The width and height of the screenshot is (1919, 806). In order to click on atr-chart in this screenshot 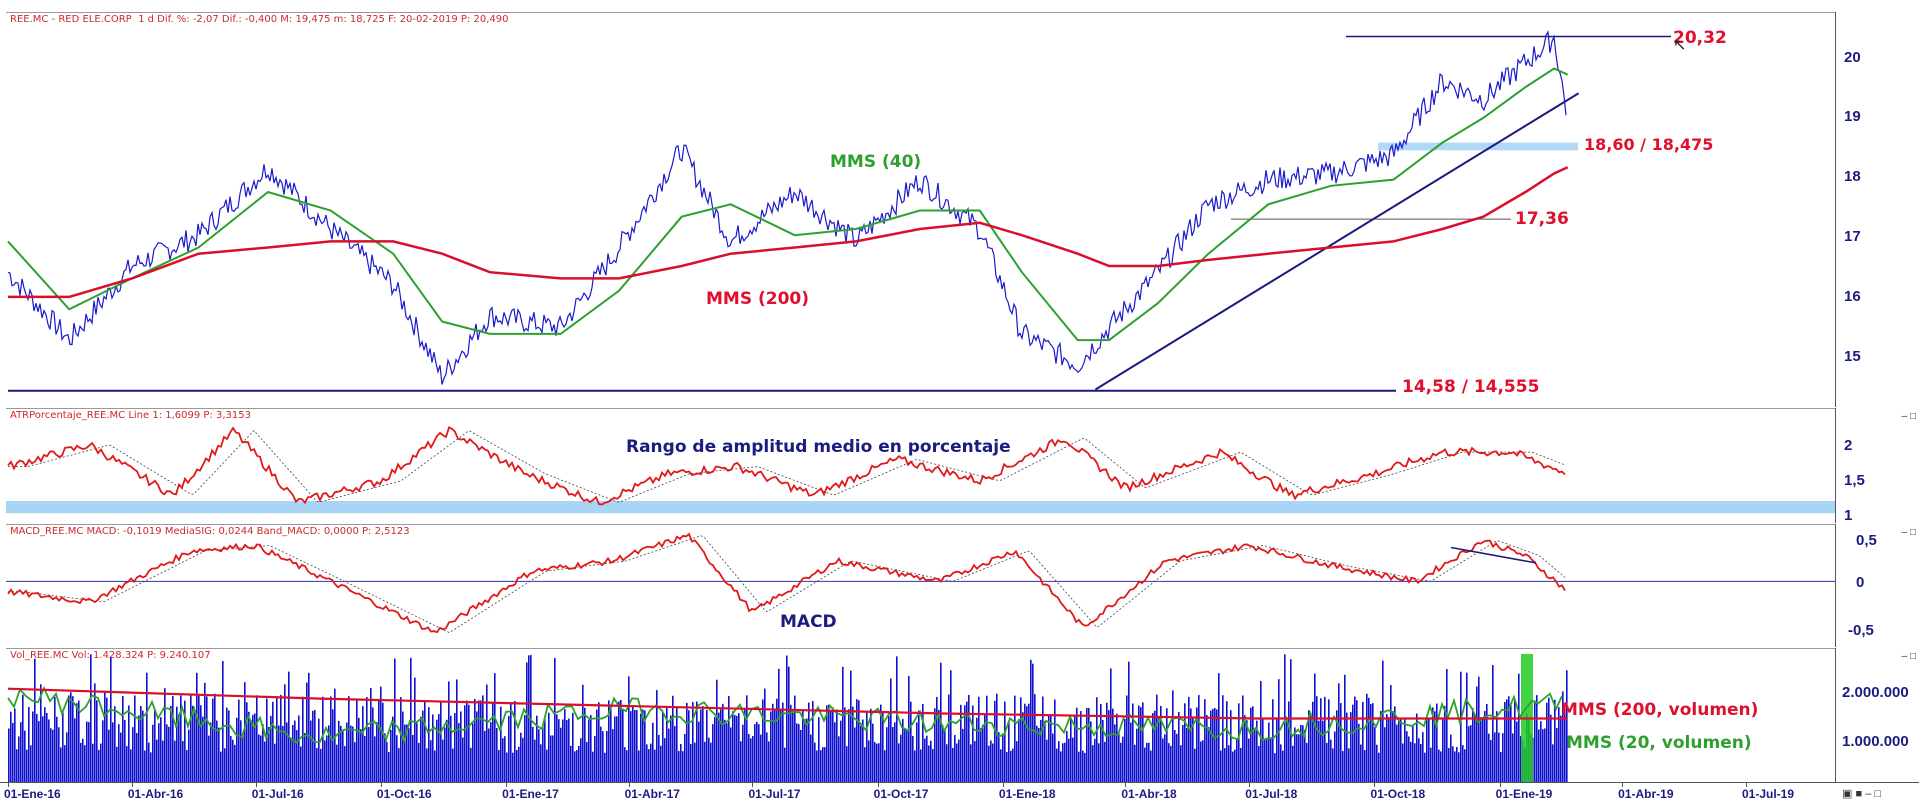, I will do `click(920, 466)`.